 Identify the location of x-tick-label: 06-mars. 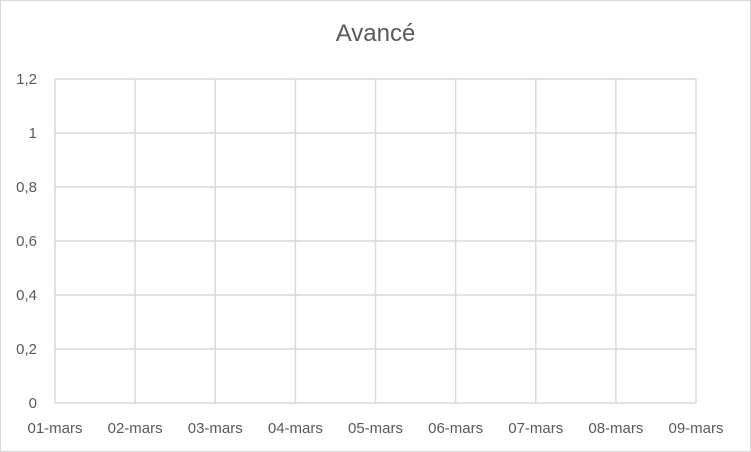
(455, 428).